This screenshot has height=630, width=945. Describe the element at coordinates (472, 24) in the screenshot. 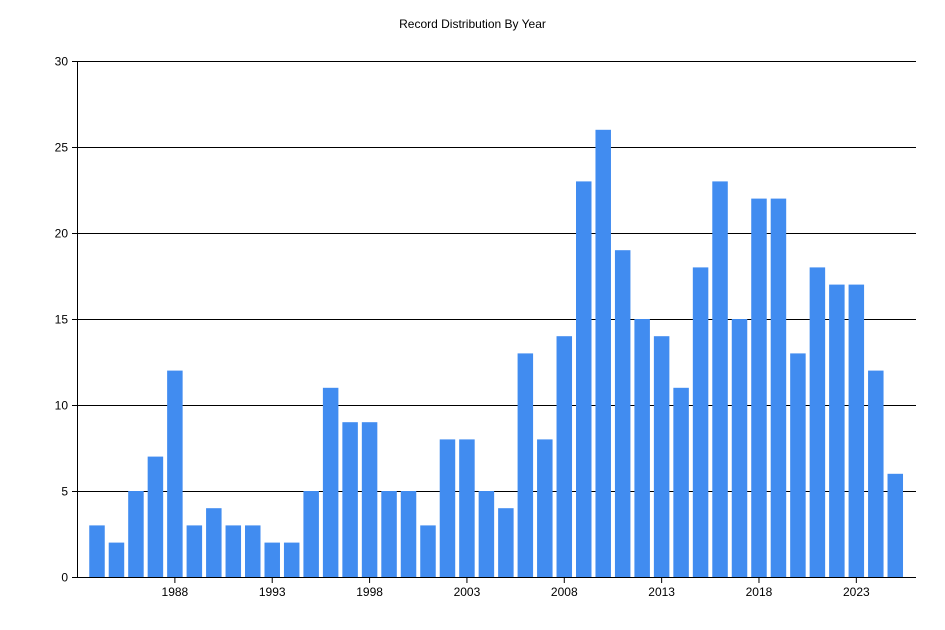

I see `chart-title: Record Distribution By Year` at that location.